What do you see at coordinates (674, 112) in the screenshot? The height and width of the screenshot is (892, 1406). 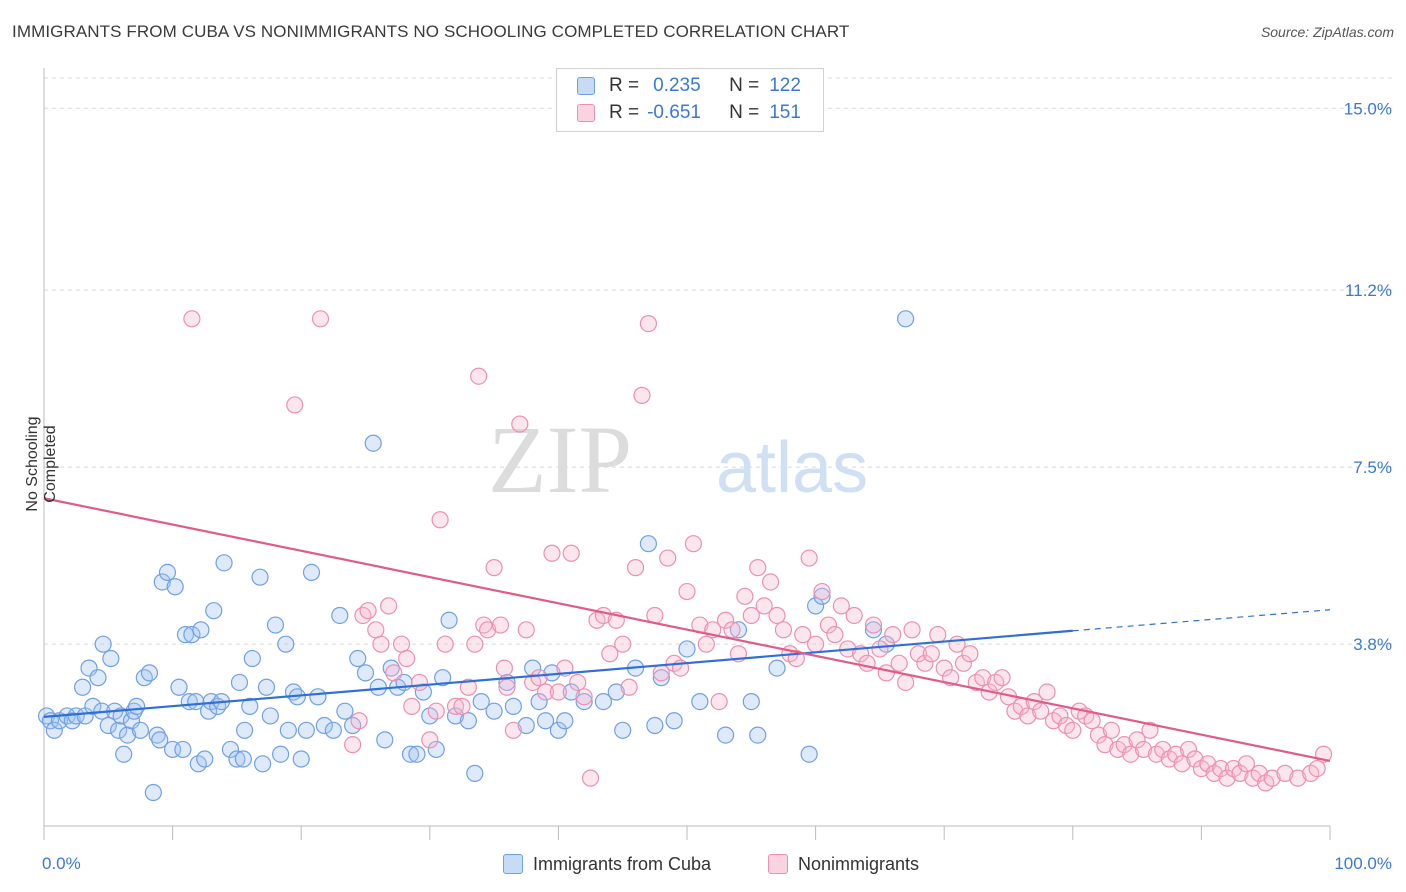 I see `r-value: -0.651` at bounding box center [674, 112].